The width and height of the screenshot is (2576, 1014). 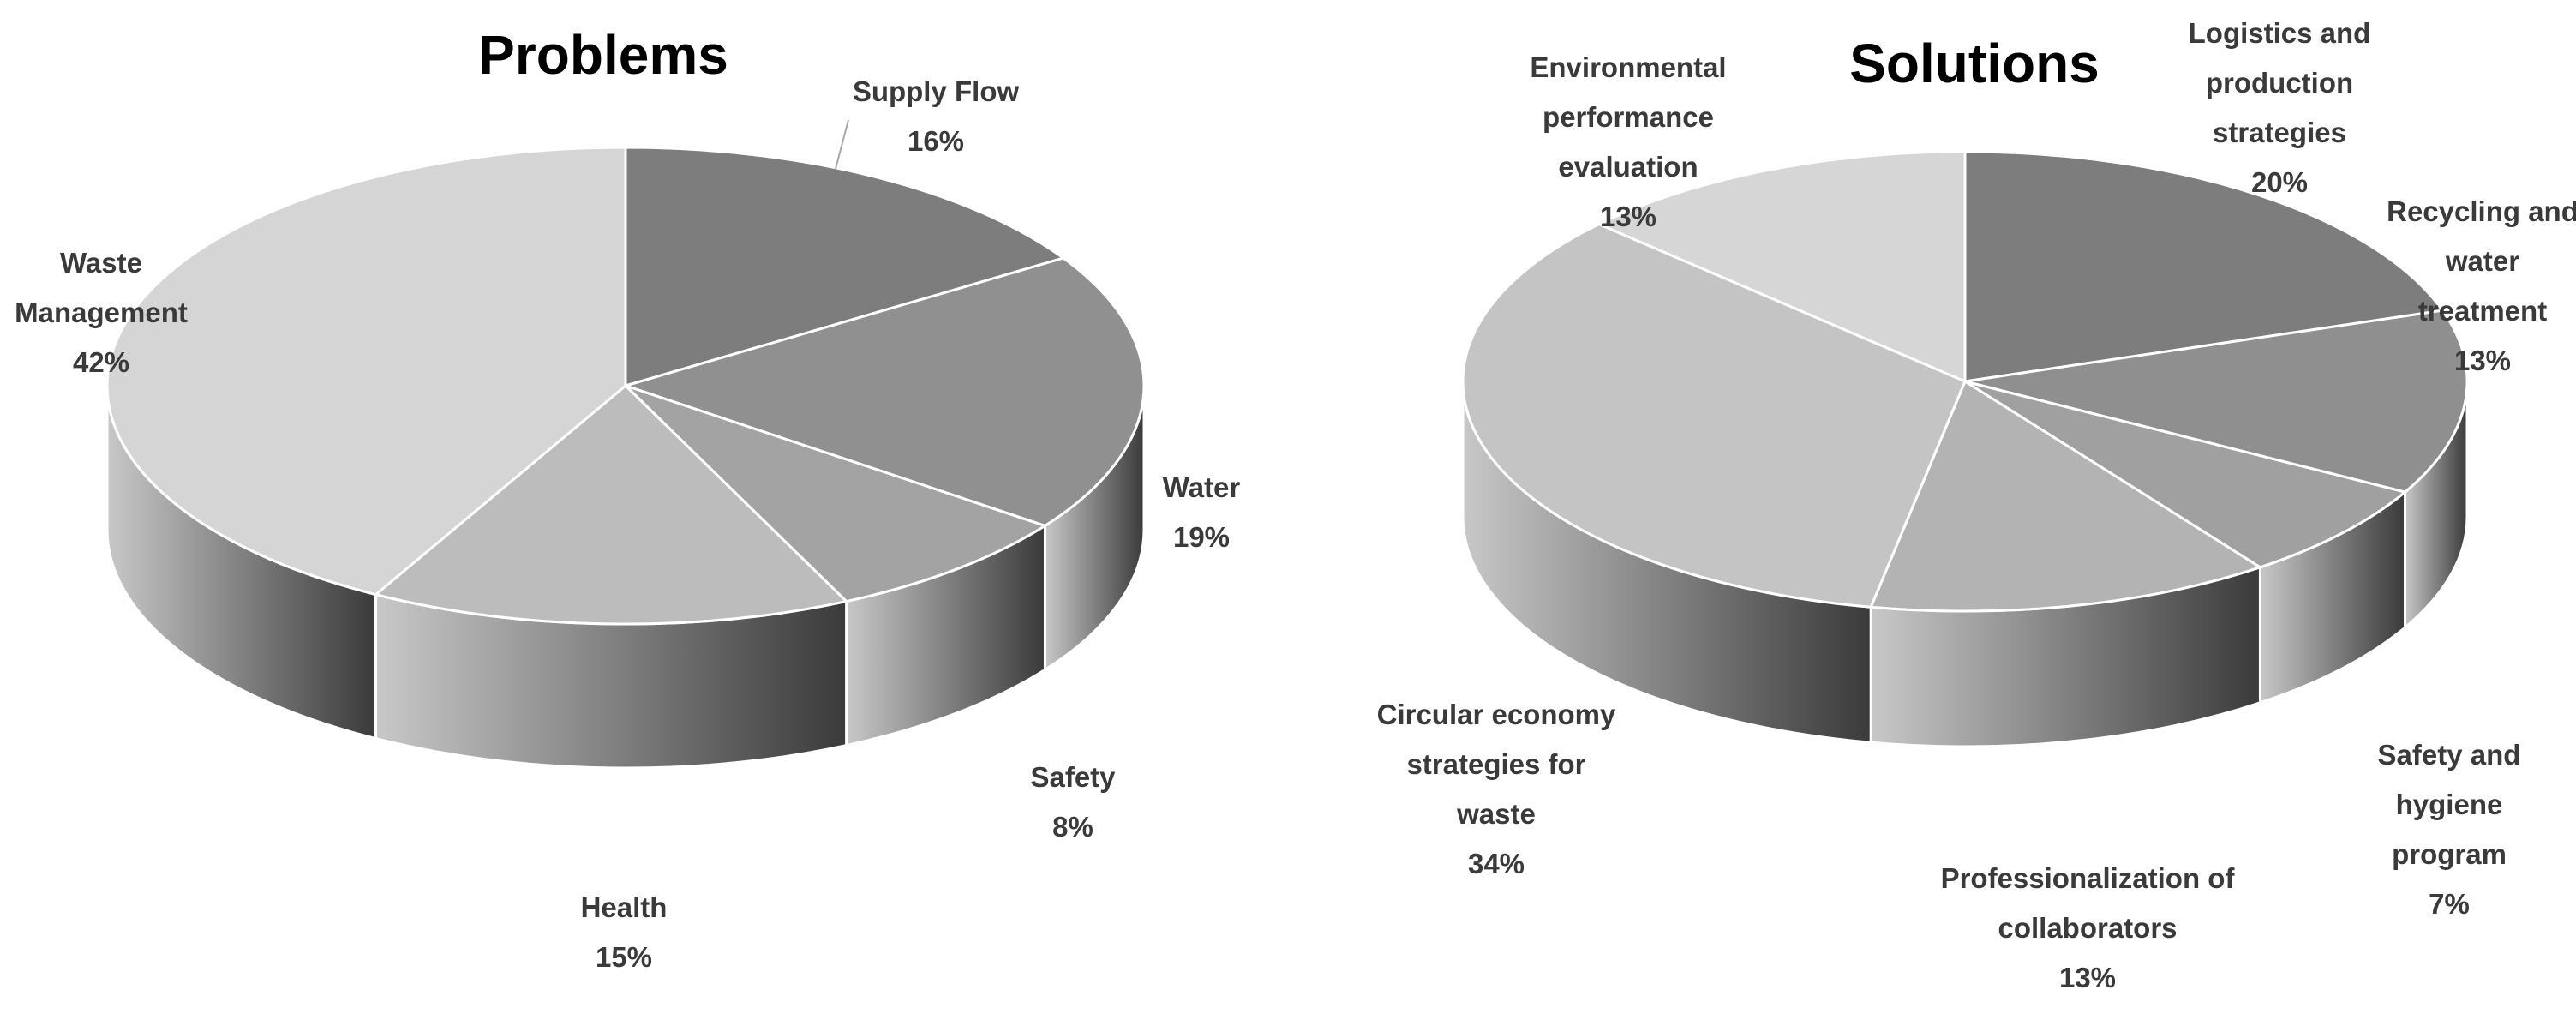 What do you see at coordinates (1628, 141) in the screenshot?
I see `solutions-label-environmental-performance-evaluation: Environmental performance evaluation 13%` at bounding box center [1628, 141].